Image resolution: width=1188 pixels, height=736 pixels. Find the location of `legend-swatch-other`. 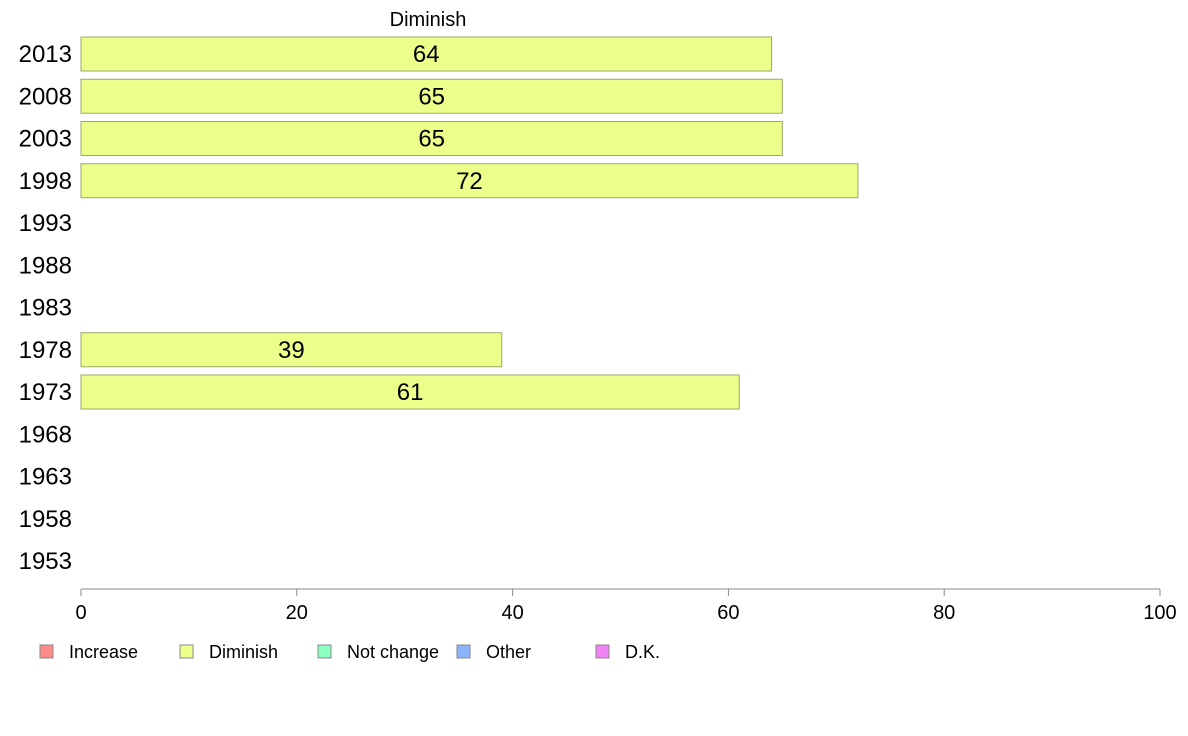

legend-swatch-other is located at coordinates (463, 651).